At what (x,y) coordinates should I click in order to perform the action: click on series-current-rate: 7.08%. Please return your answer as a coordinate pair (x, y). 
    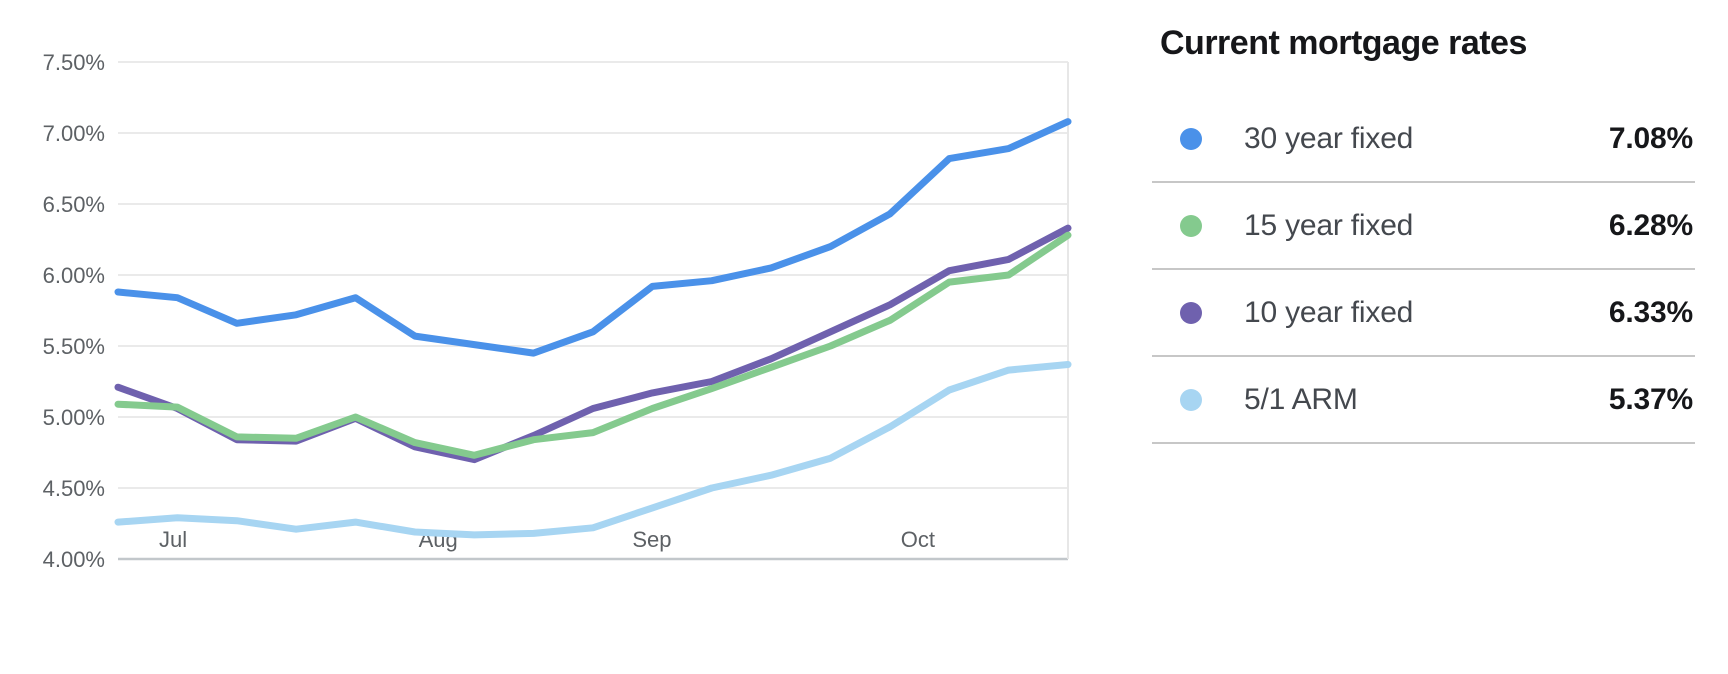
    Looking at the image, I should click on (1650, 138).